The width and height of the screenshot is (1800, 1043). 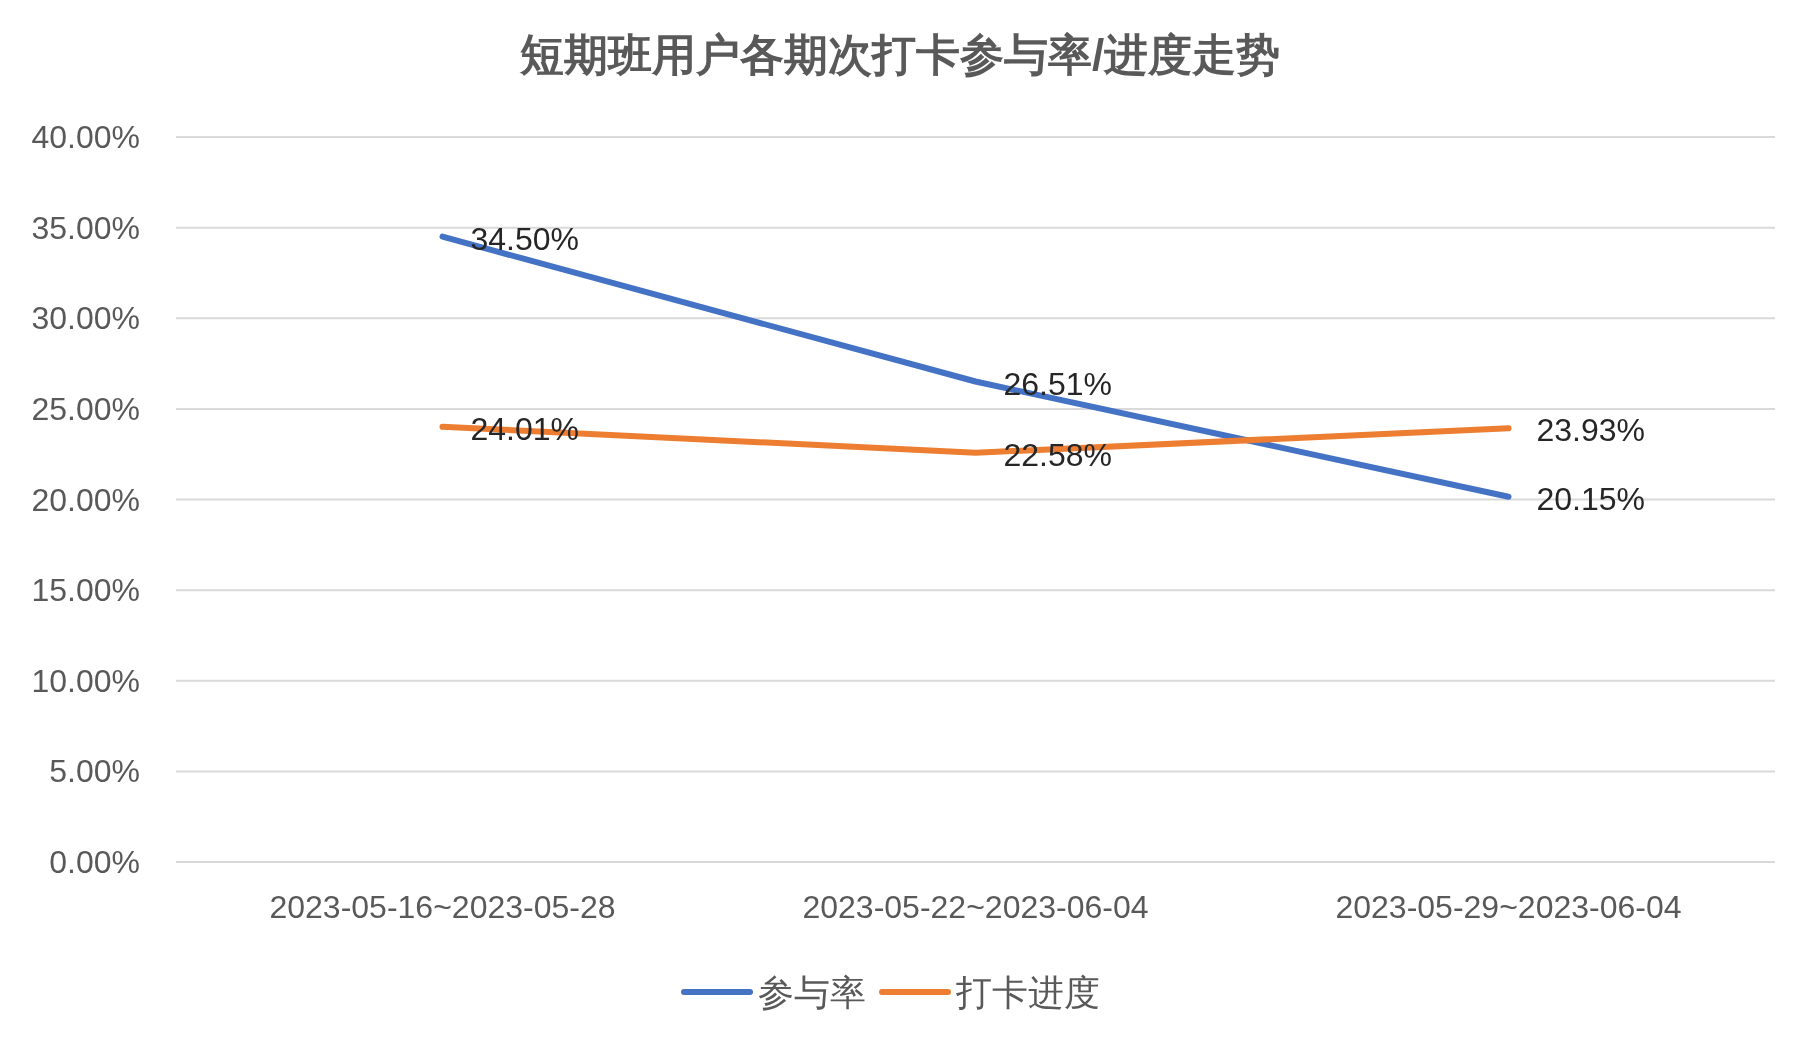 I want to click on legend-label: 参与率, so click(x=812, y=992).